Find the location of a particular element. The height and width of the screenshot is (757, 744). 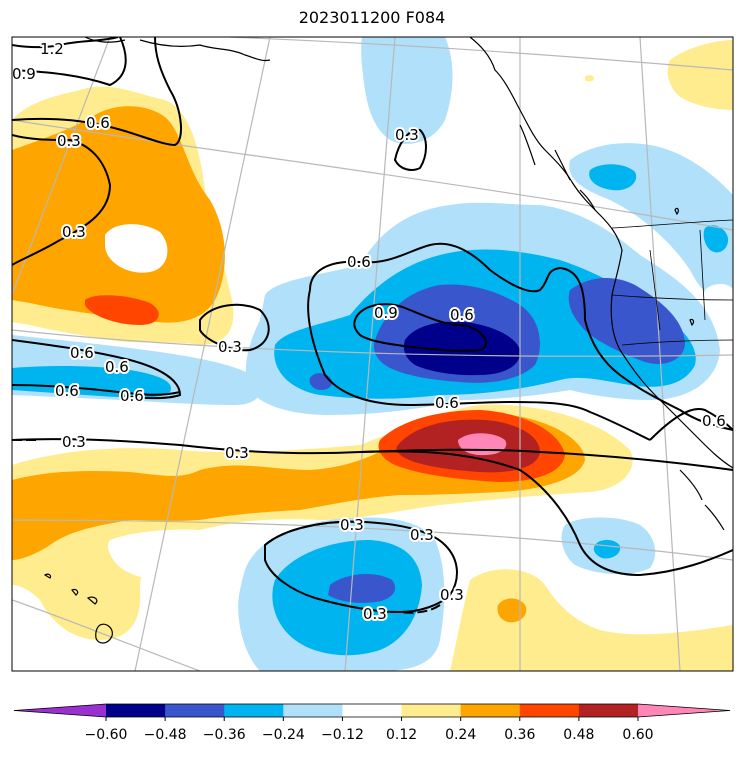

contour-line-0.3-band-b is located at coordinates (546, 459).